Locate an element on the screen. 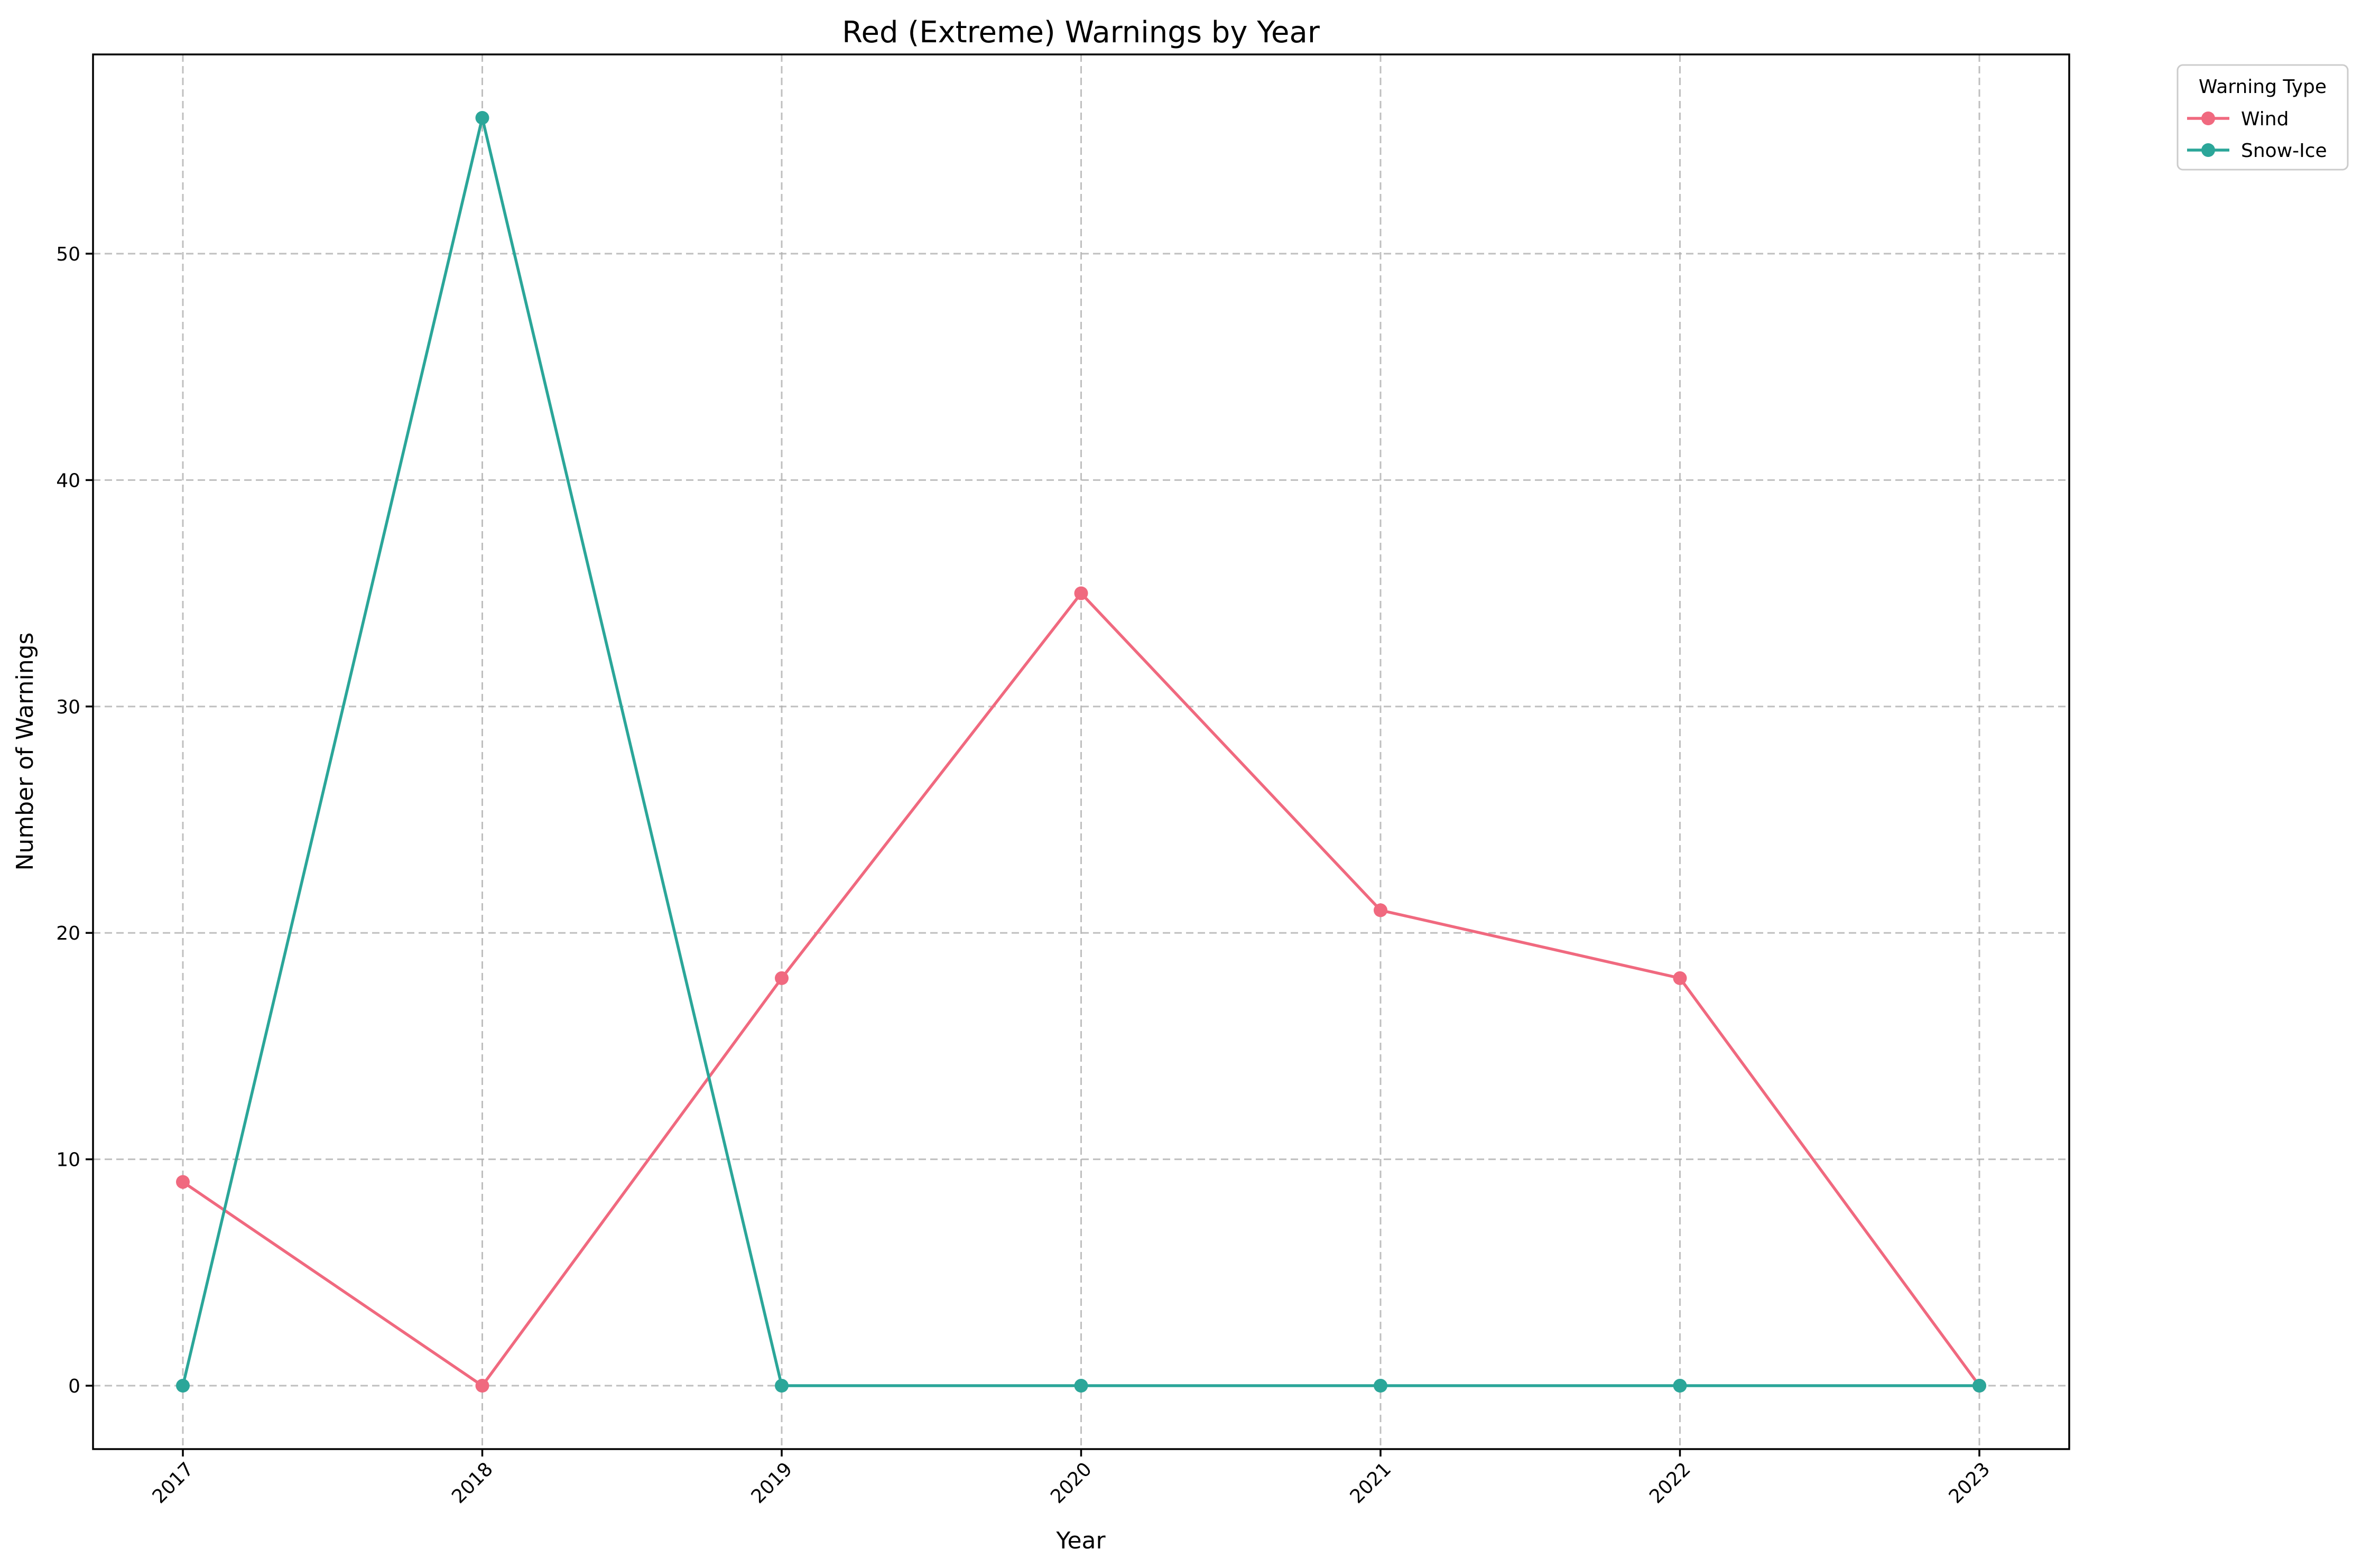 Image resolution: width=2371 pixels, height=1568 pixels. y-tick-label: 30 is located at coordinates (68, 707).